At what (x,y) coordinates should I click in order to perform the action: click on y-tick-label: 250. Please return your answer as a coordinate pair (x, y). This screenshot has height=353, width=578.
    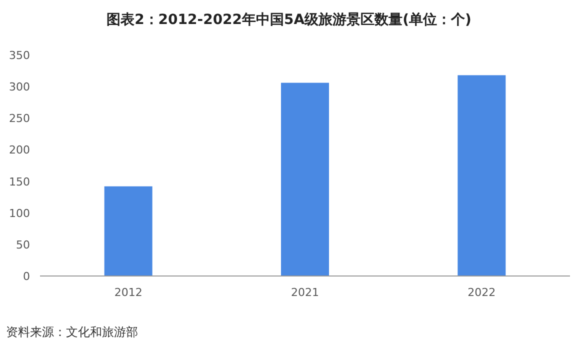
    Looking at the image, I should click on (19, 119).